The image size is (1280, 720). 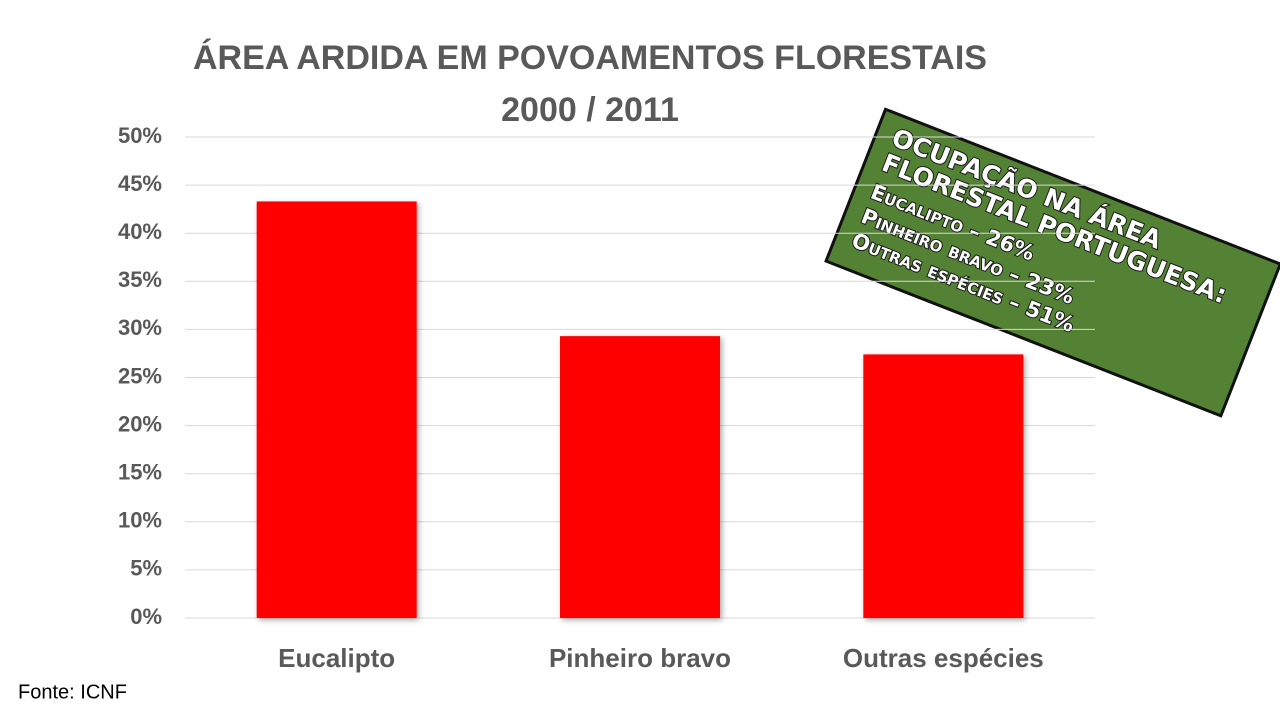 I want to click on y-tick-label: 0%, so click(x=146, y=616).